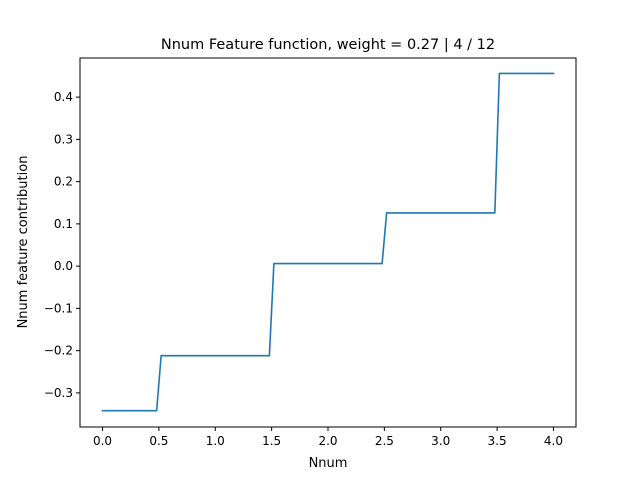 Image resolution: width=640 pixels, height=485 pixels. I want to click on x-tick-label: 2.5, so click(384, 441).